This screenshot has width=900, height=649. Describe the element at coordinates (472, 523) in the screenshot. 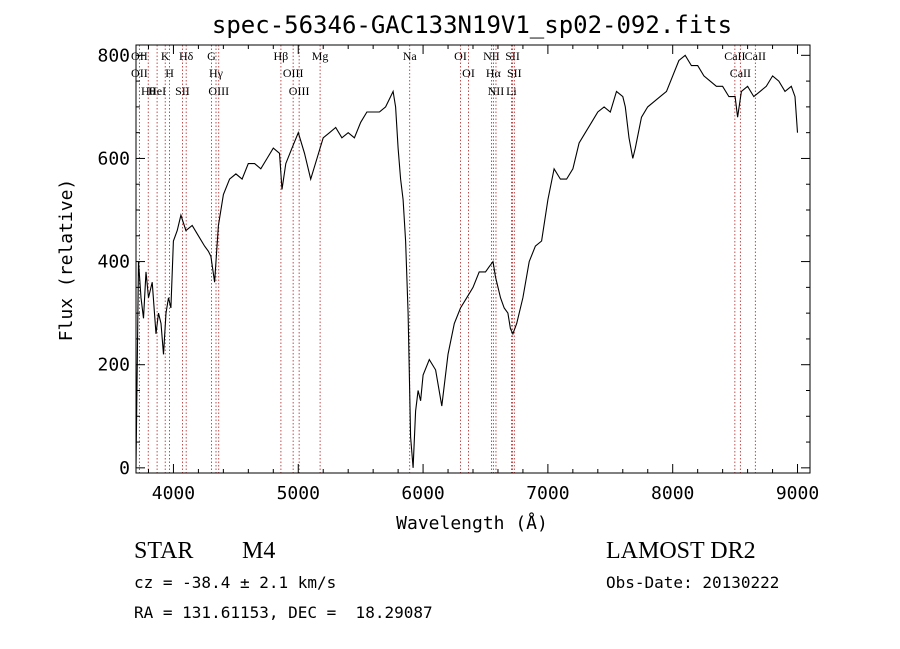

I see `x-axis-label: Wavelength (Å)` at that location.